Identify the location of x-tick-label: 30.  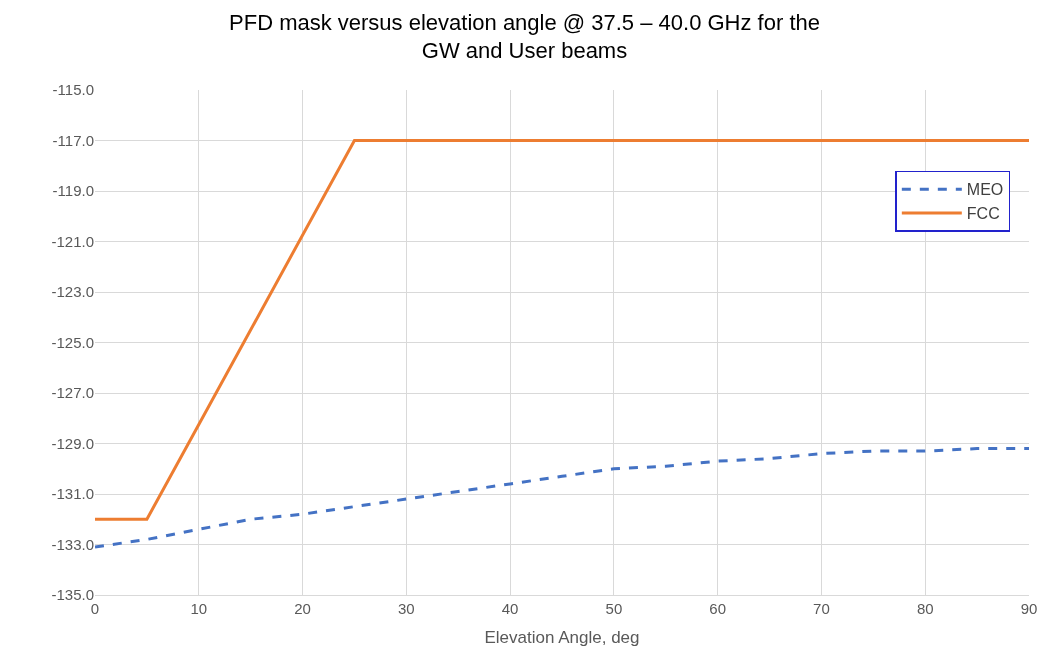
(406, 608).